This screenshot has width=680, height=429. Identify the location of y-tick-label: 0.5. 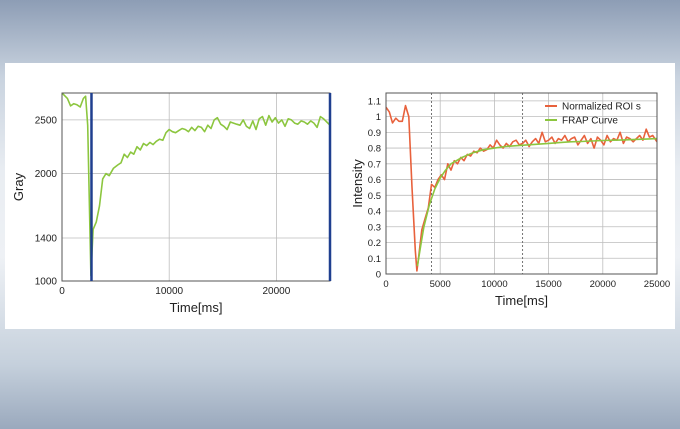
(374, 196).